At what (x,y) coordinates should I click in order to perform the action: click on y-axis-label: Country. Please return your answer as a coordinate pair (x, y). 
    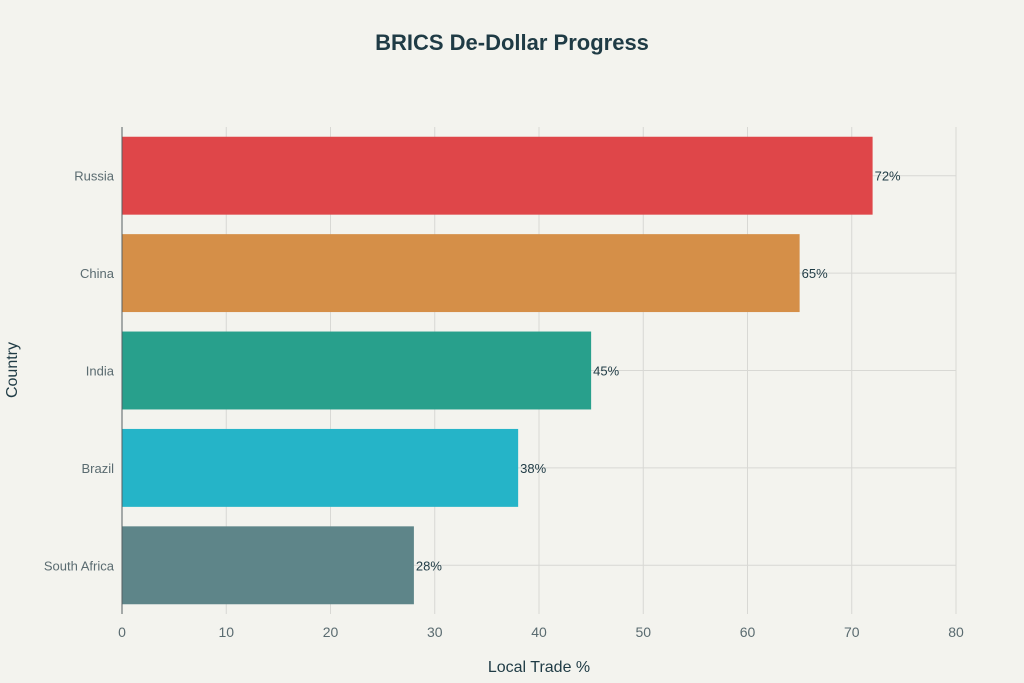
    Looking at the image, I should click on (12, 370).